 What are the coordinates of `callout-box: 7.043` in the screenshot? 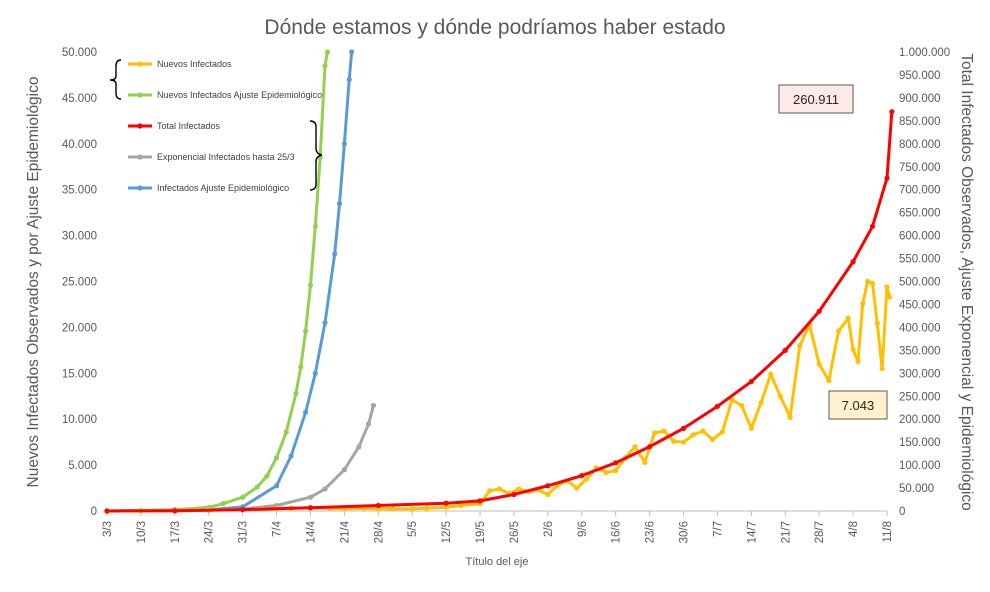 It's located at (858, 405).